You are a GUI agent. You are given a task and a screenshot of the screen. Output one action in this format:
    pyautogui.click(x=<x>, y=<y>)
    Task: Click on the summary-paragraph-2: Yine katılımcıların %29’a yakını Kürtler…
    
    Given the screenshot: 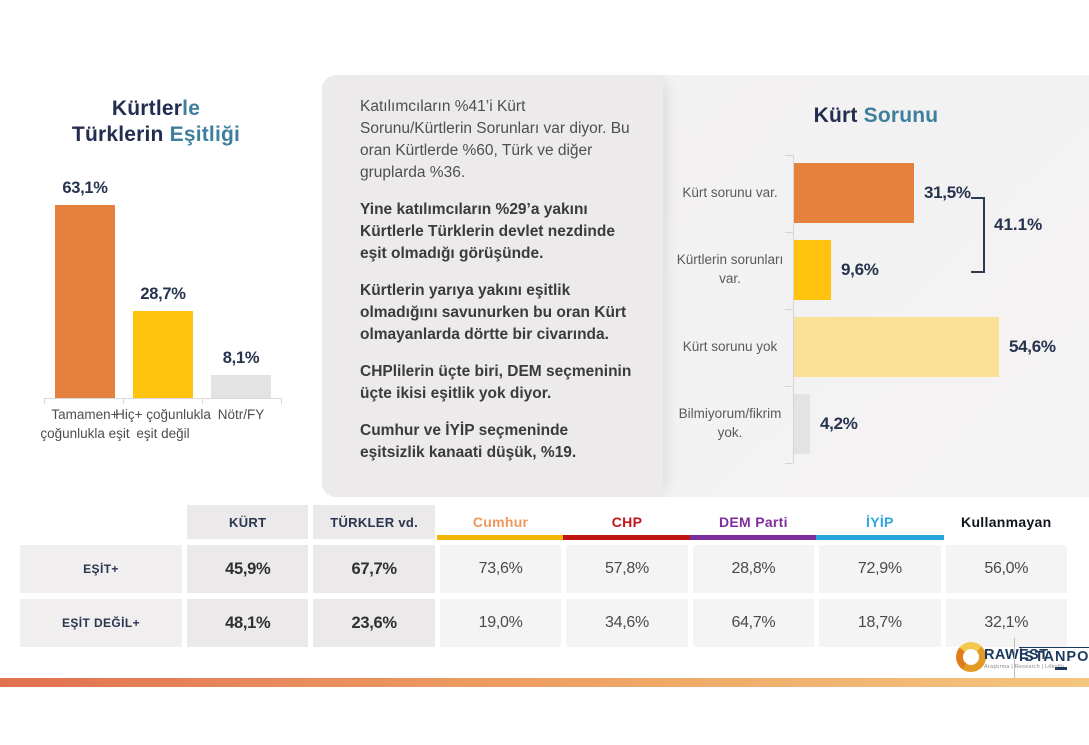 What is the action you would take?
    pyautogui.click(x=487, y=231)
    